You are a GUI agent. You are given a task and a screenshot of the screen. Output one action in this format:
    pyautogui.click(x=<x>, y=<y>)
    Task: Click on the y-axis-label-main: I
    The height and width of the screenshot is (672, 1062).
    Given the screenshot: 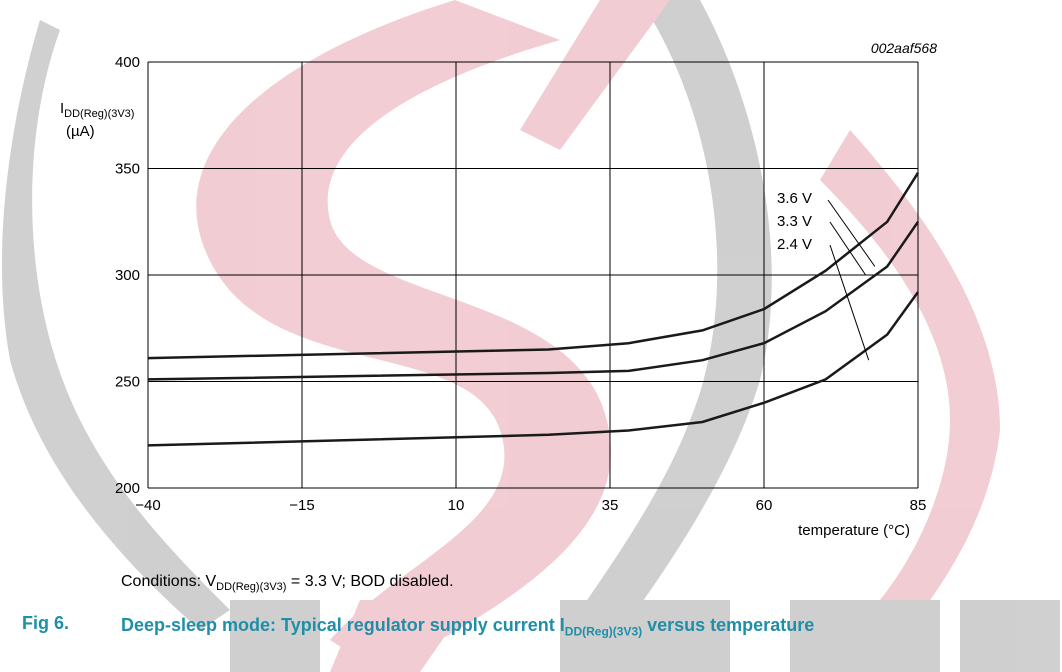 What is the action you would take?
    pyautogui.click(x=62, y=108)
    